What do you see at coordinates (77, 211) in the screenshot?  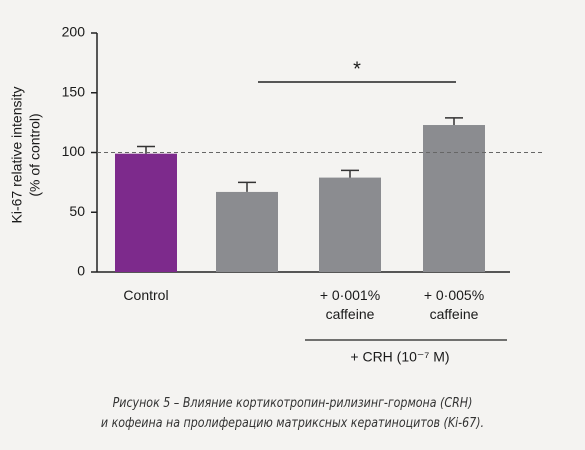 I see `y-tick-label: 50` at bounding box center [77, 211].